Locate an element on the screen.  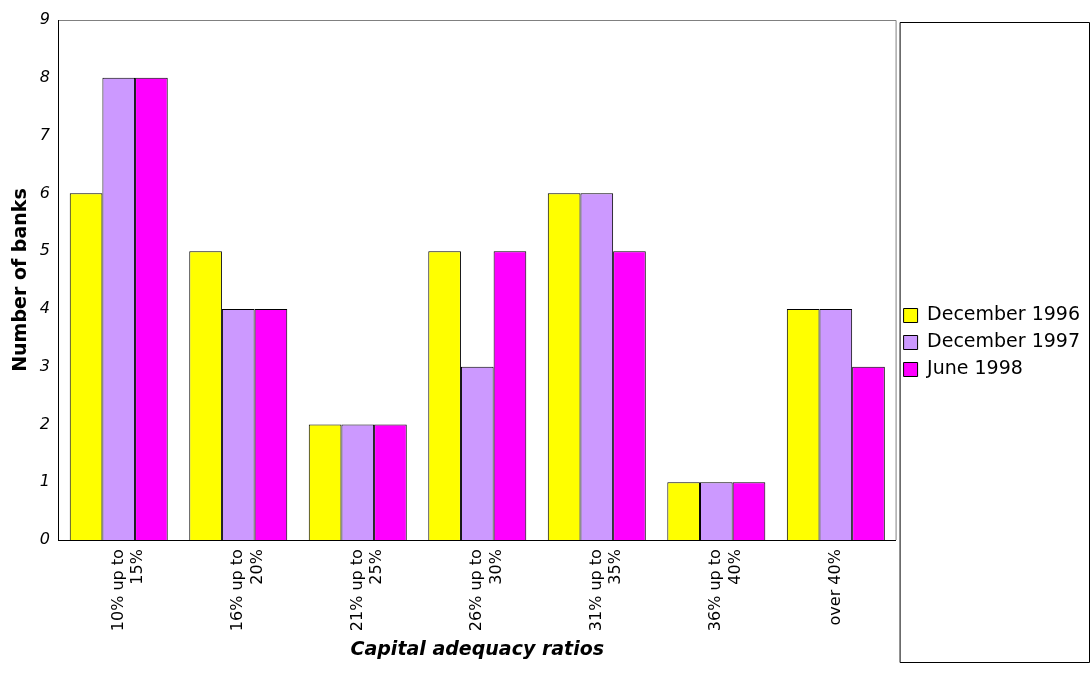
y-tick-label: 4 is located at coordinates (44, 308).